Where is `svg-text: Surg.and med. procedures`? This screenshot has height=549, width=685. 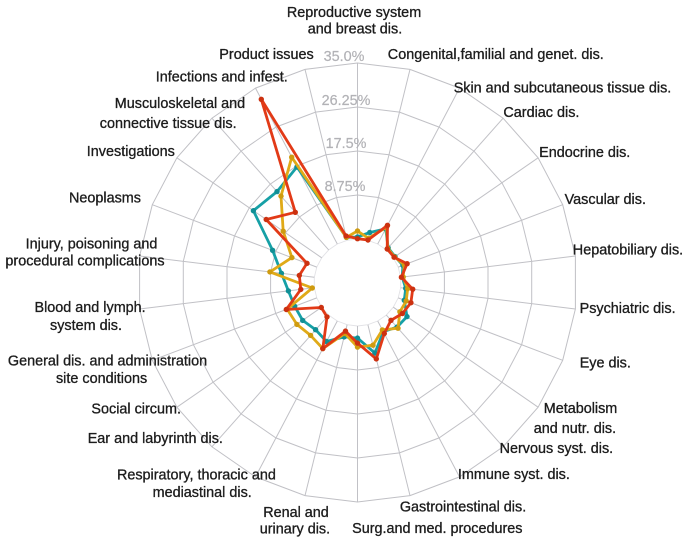
svg-text: Surg.and med. procedures is located at coordinates (437, 529).